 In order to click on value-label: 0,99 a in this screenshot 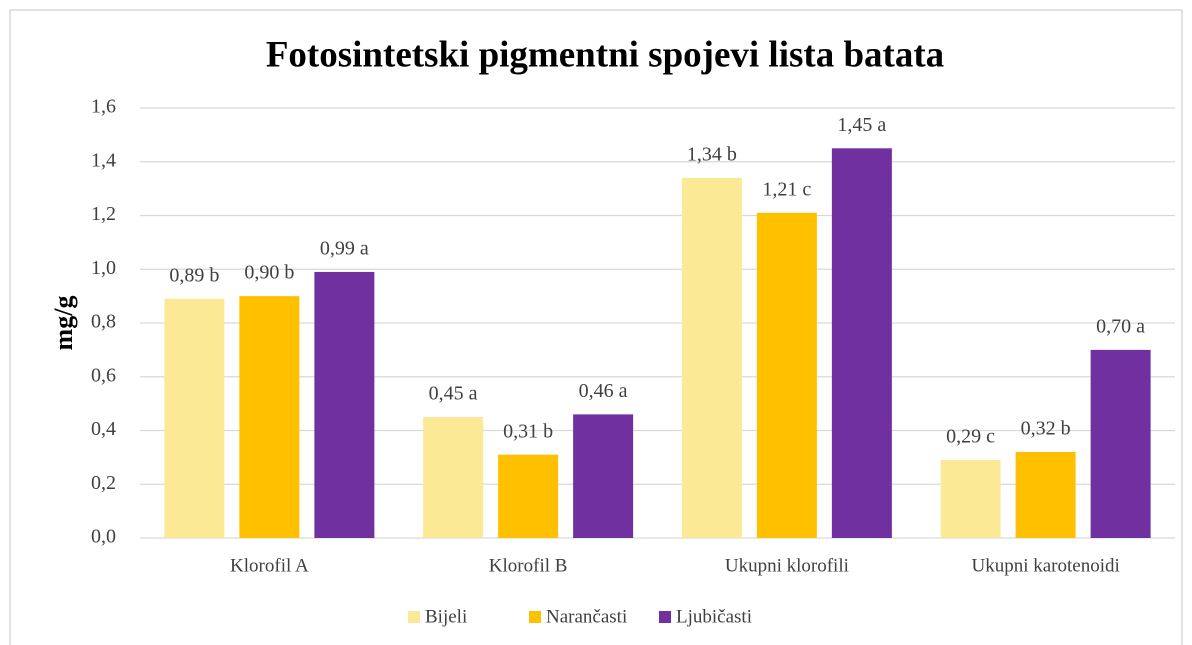, I will do `click(344, 249)`.